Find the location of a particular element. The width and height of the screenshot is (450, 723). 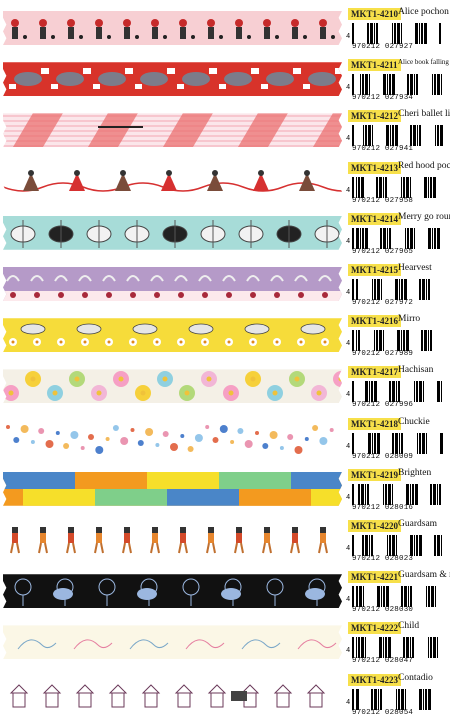

barcode-number: 970212 028023 is located at coordinates (383, 559).